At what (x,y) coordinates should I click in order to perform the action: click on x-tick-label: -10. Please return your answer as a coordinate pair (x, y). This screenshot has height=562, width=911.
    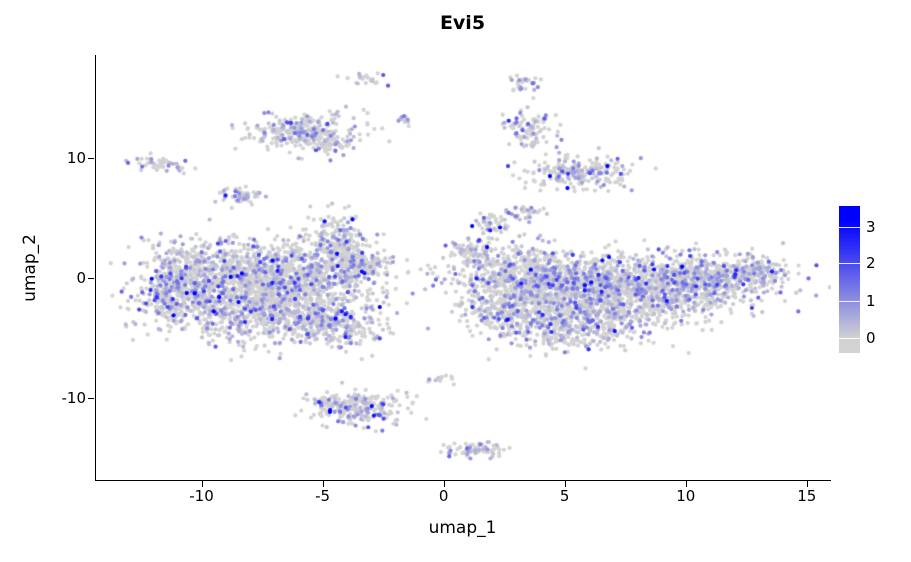
    Looking at the image, I should click on (201, 496).